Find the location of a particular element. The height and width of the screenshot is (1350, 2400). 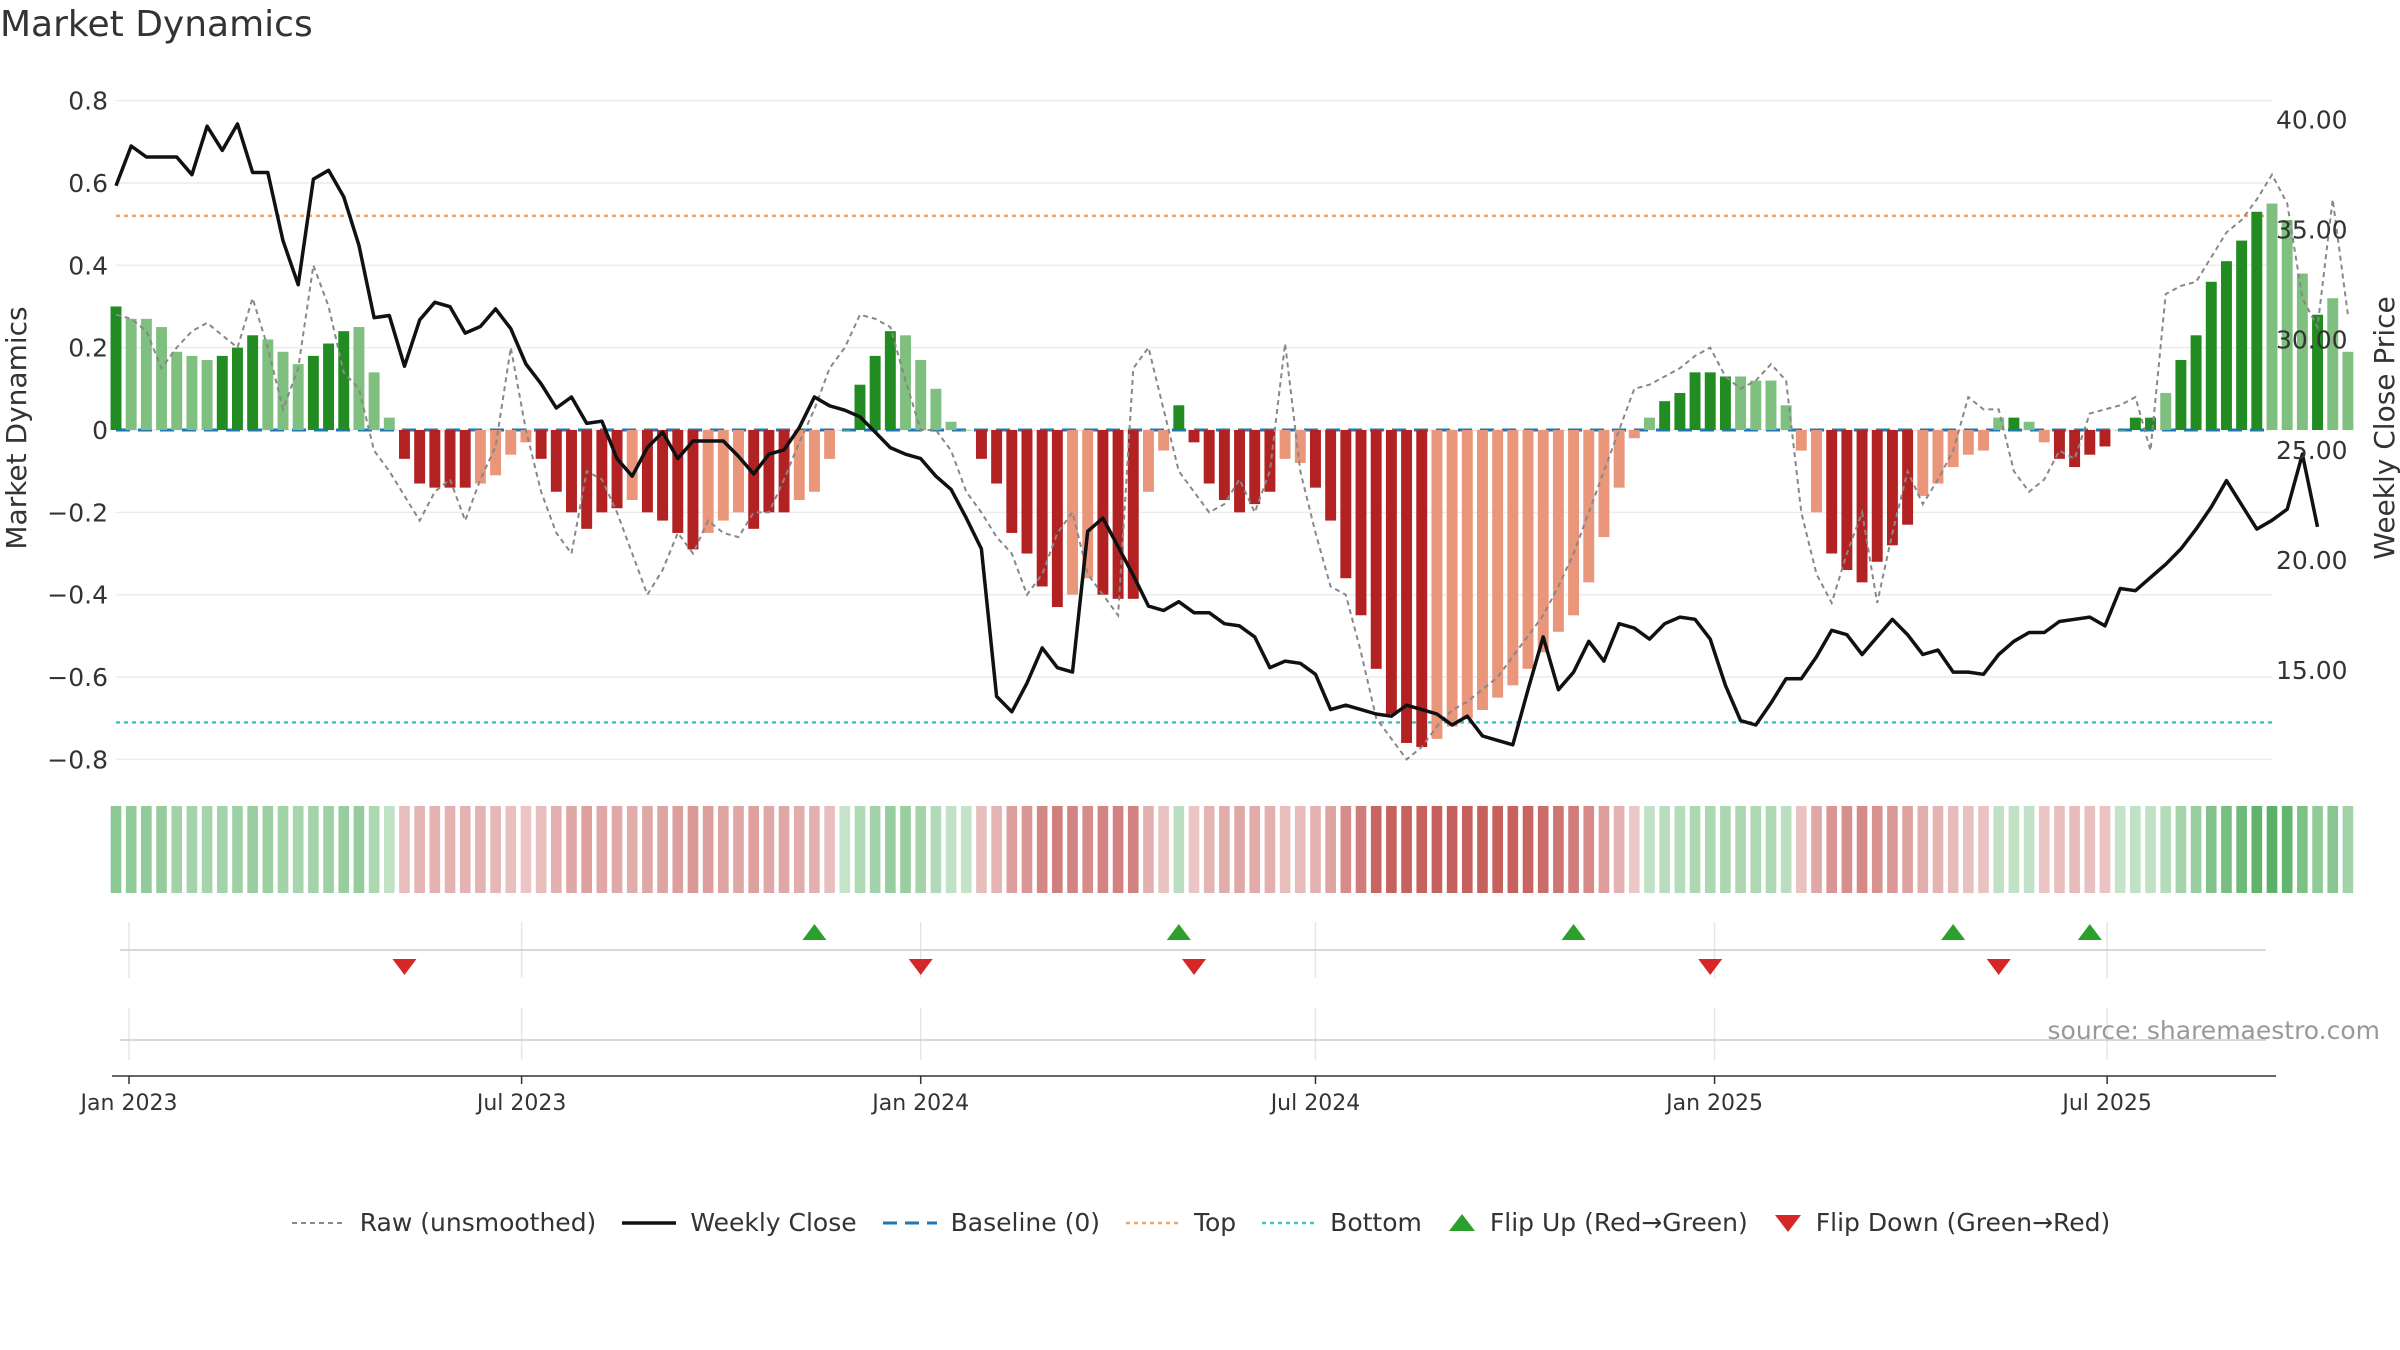

x-tick-label: Jan 2024 is located at coordinates (919, 1103).